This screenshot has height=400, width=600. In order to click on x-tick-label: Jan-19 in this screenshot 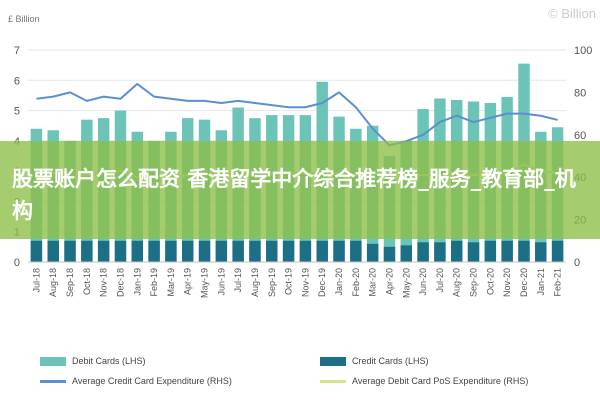, I will do `click(137, 282)`.